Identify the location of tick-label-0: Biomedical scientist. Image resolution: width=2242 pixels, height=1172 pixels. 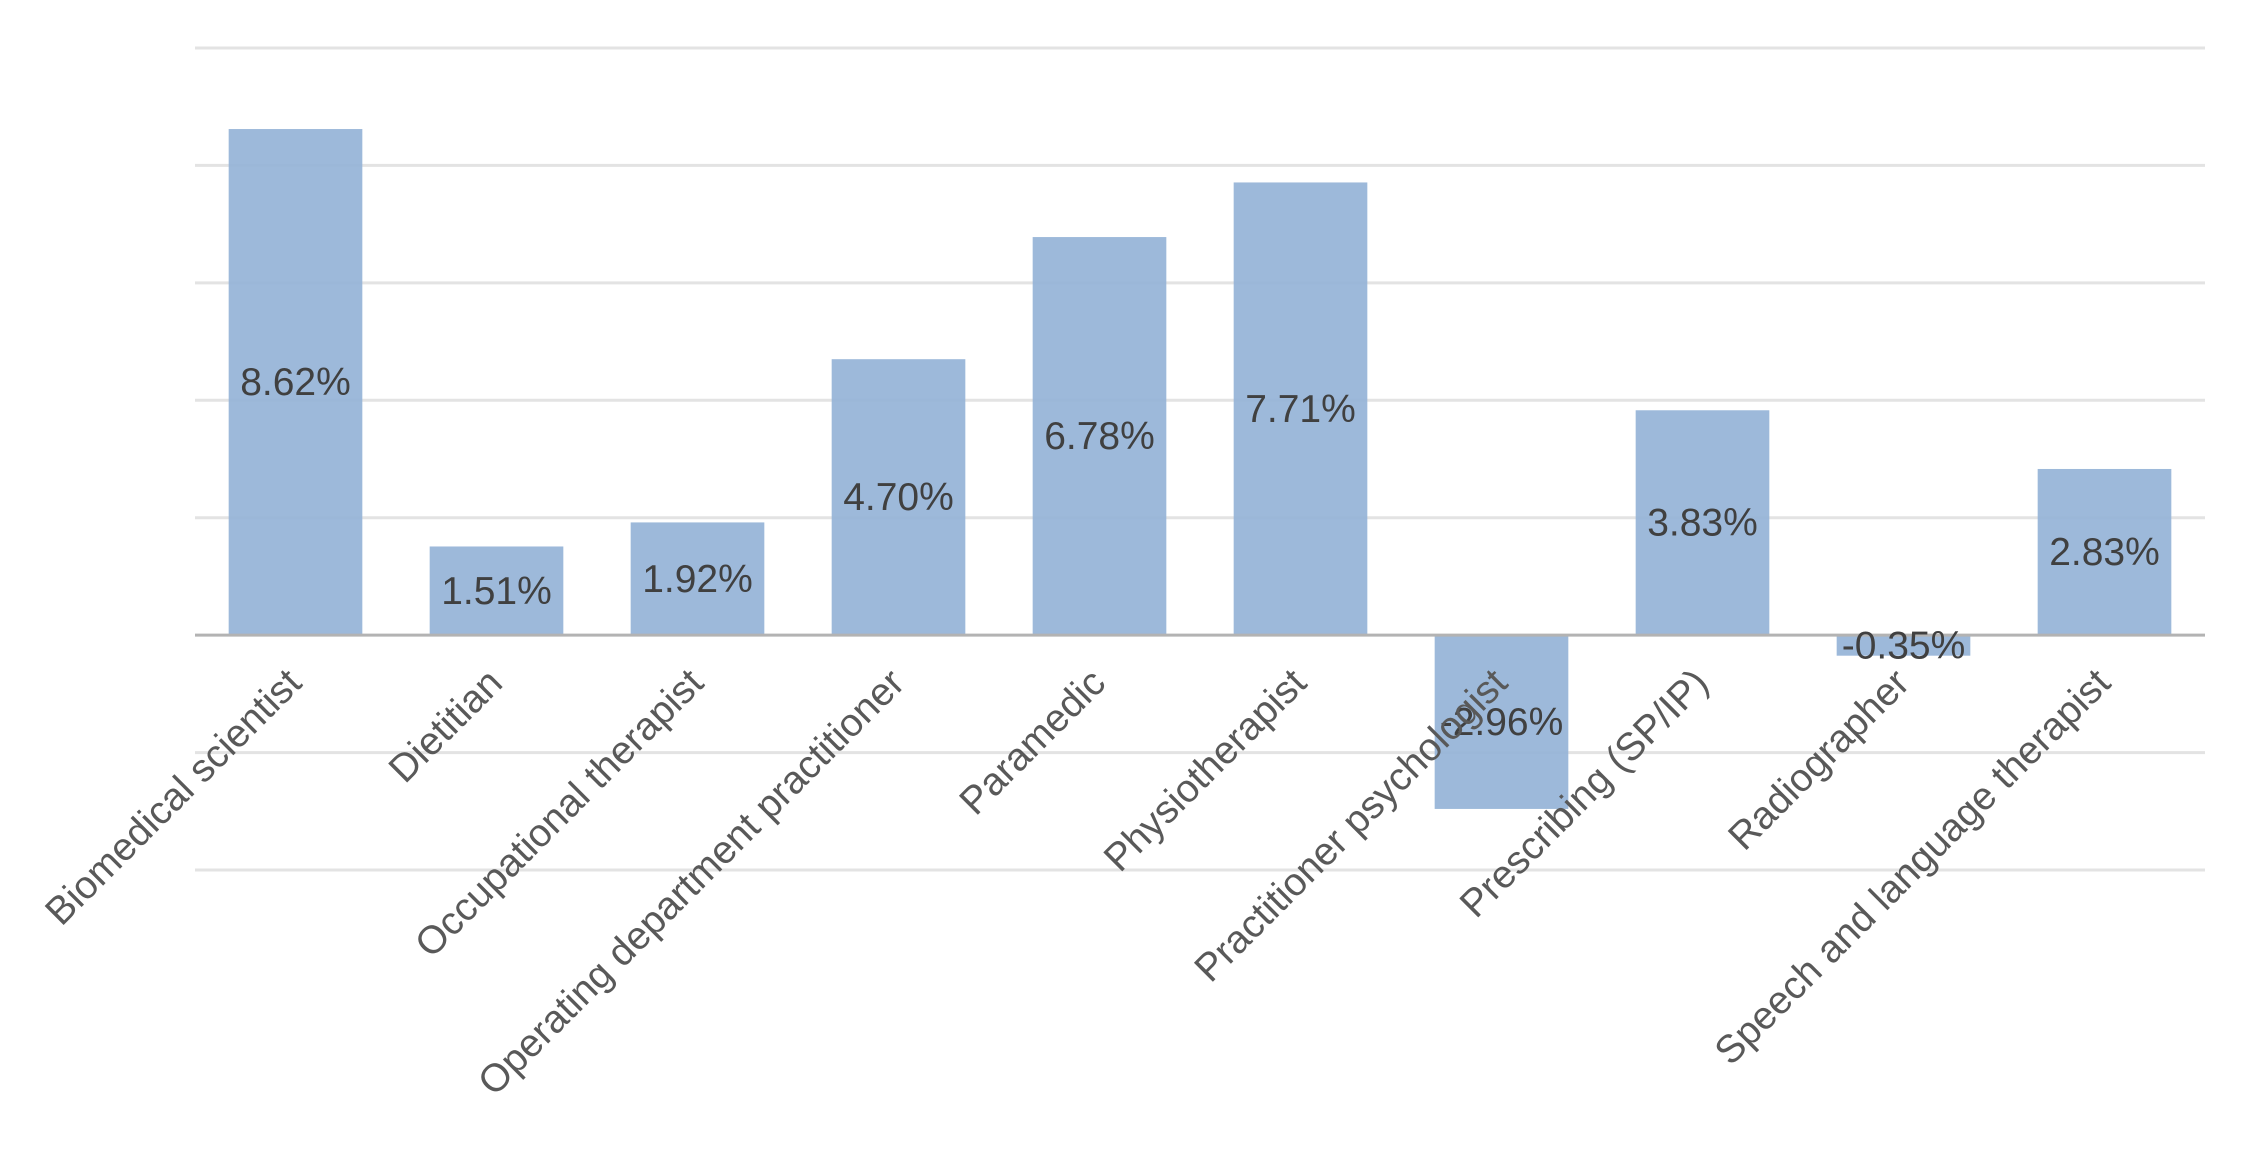
(173, 797).